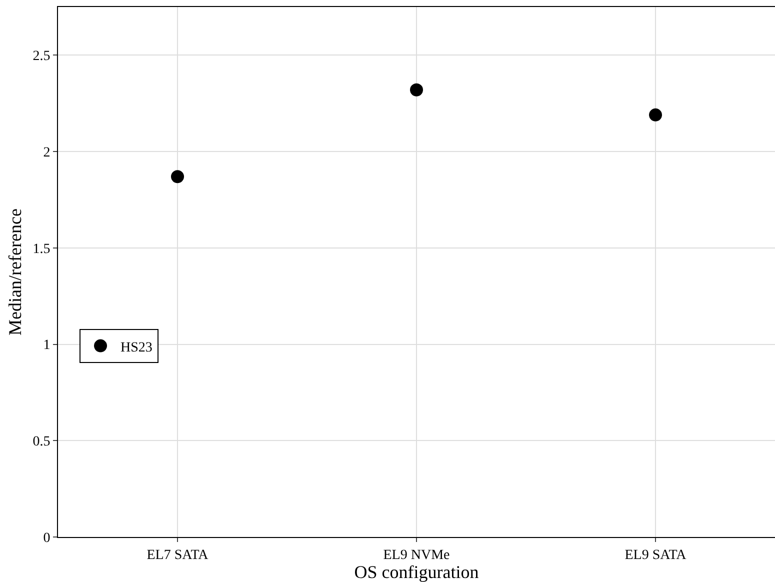  What do you see at coordinates (46, 152) in the screenshot?
I see `y-tick-label: 2` at bounding box center [46, 152].